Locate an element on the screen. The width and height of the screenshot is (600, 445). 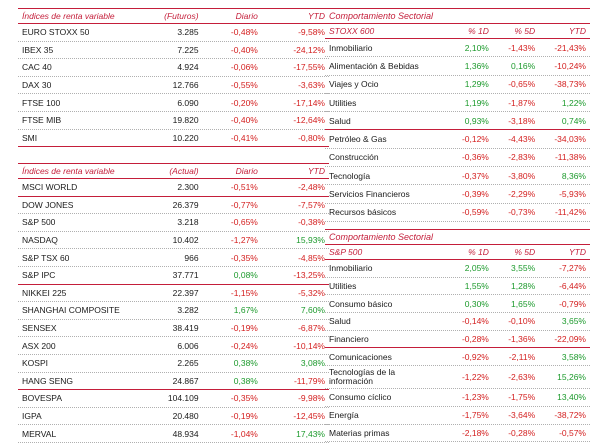
sector-name: Viajes y Ocio is located at coordinates (354, 84).